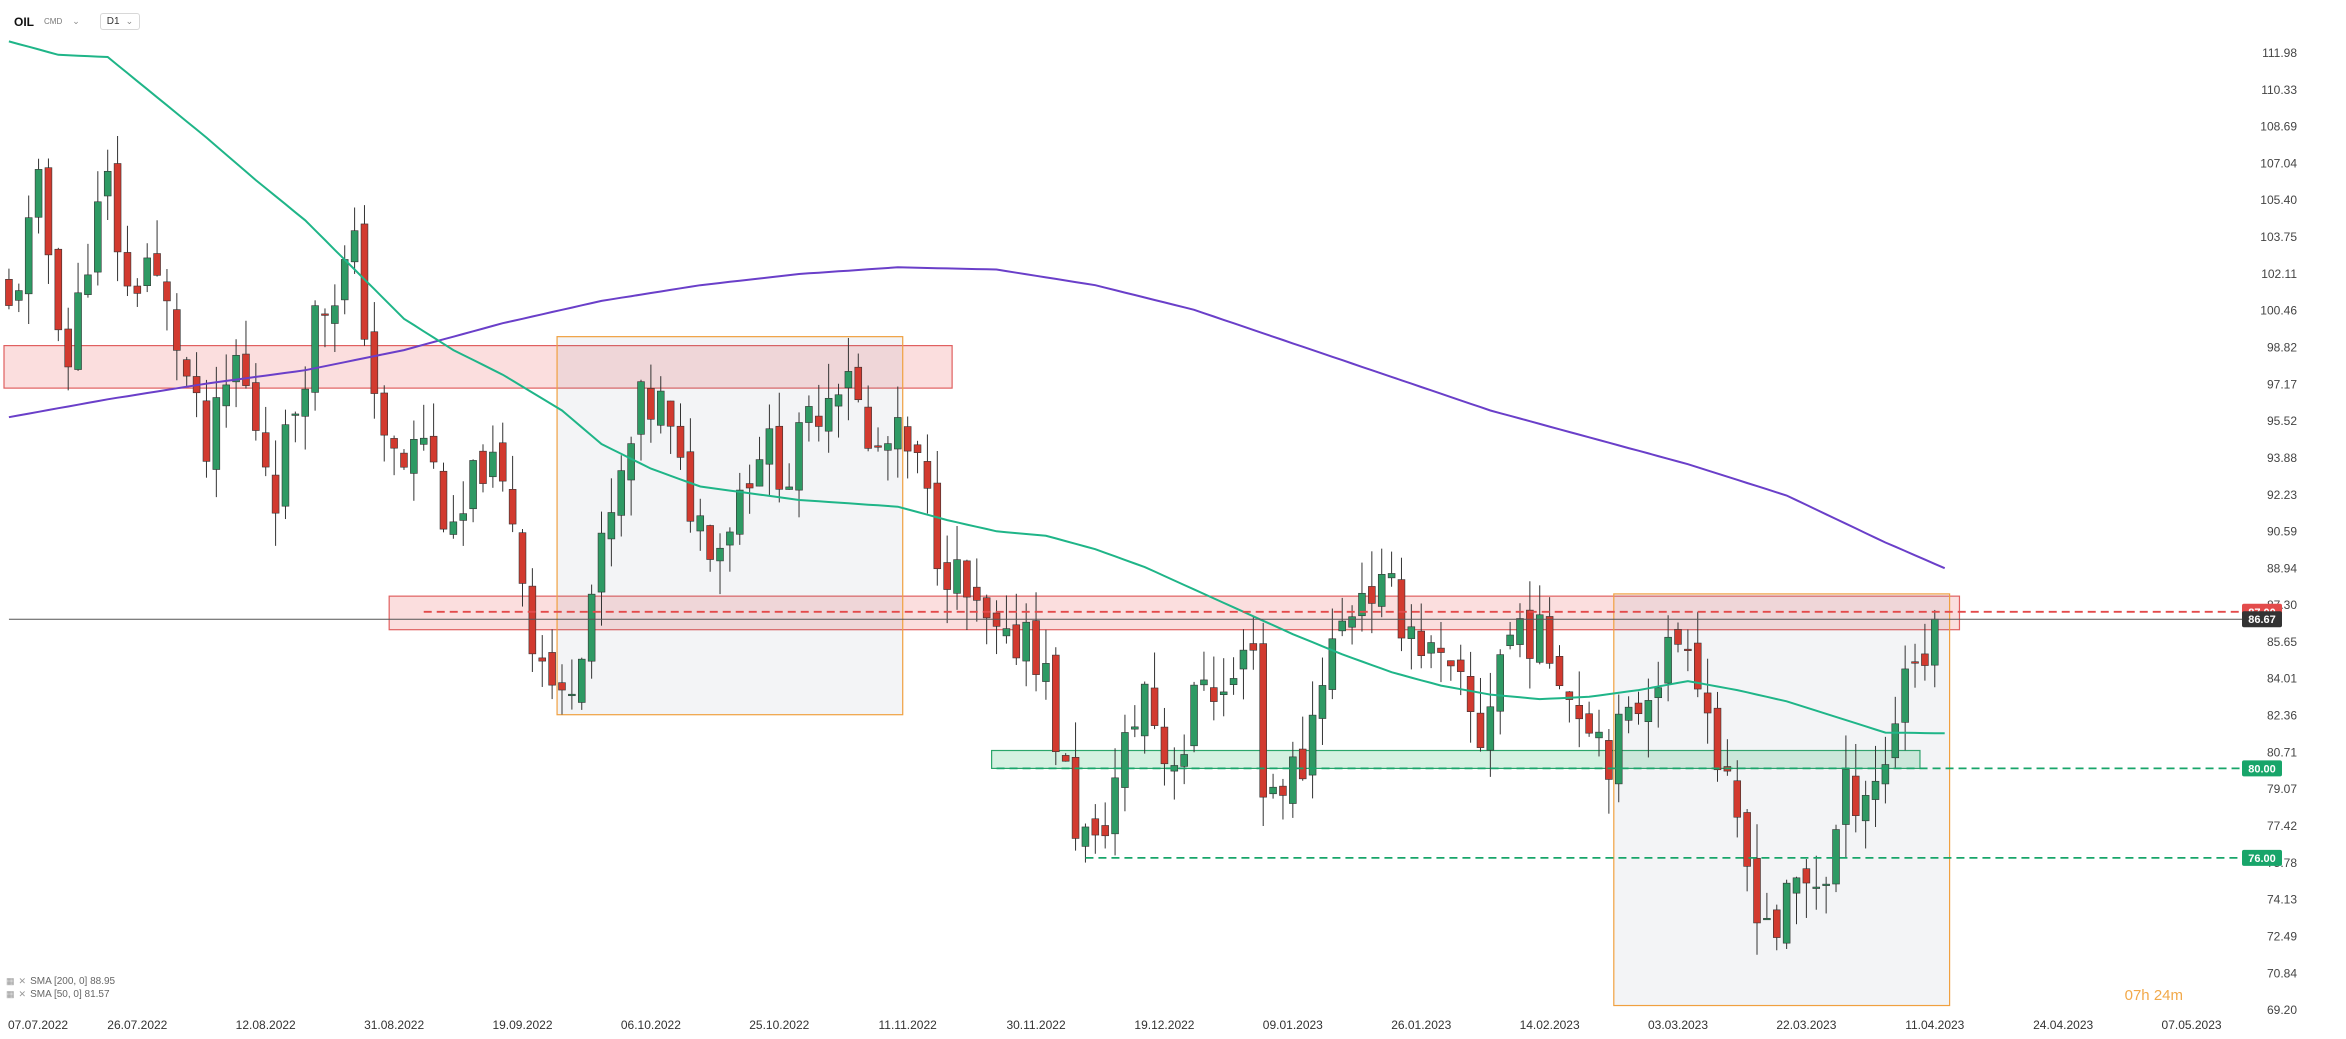 This screenshot has height=1039, width=2346. I want to click on price-tick-label: 95.52, so click(2282, 421).